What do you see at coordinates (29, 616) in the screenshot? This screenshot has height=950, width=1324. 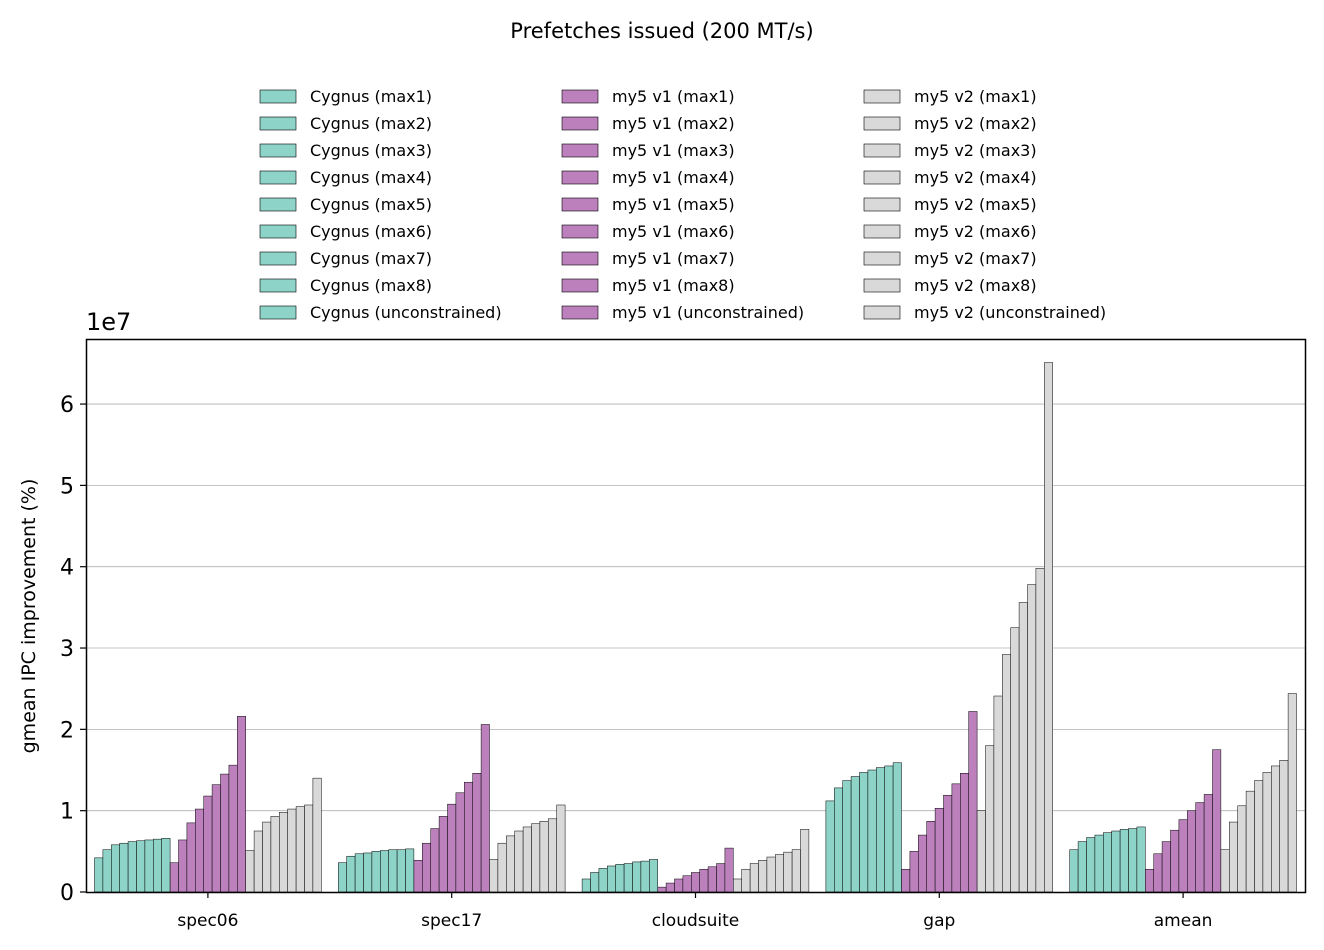 I see `y-axis-label: gmean IPC improvement (%)` at bounding box center [29, 616].